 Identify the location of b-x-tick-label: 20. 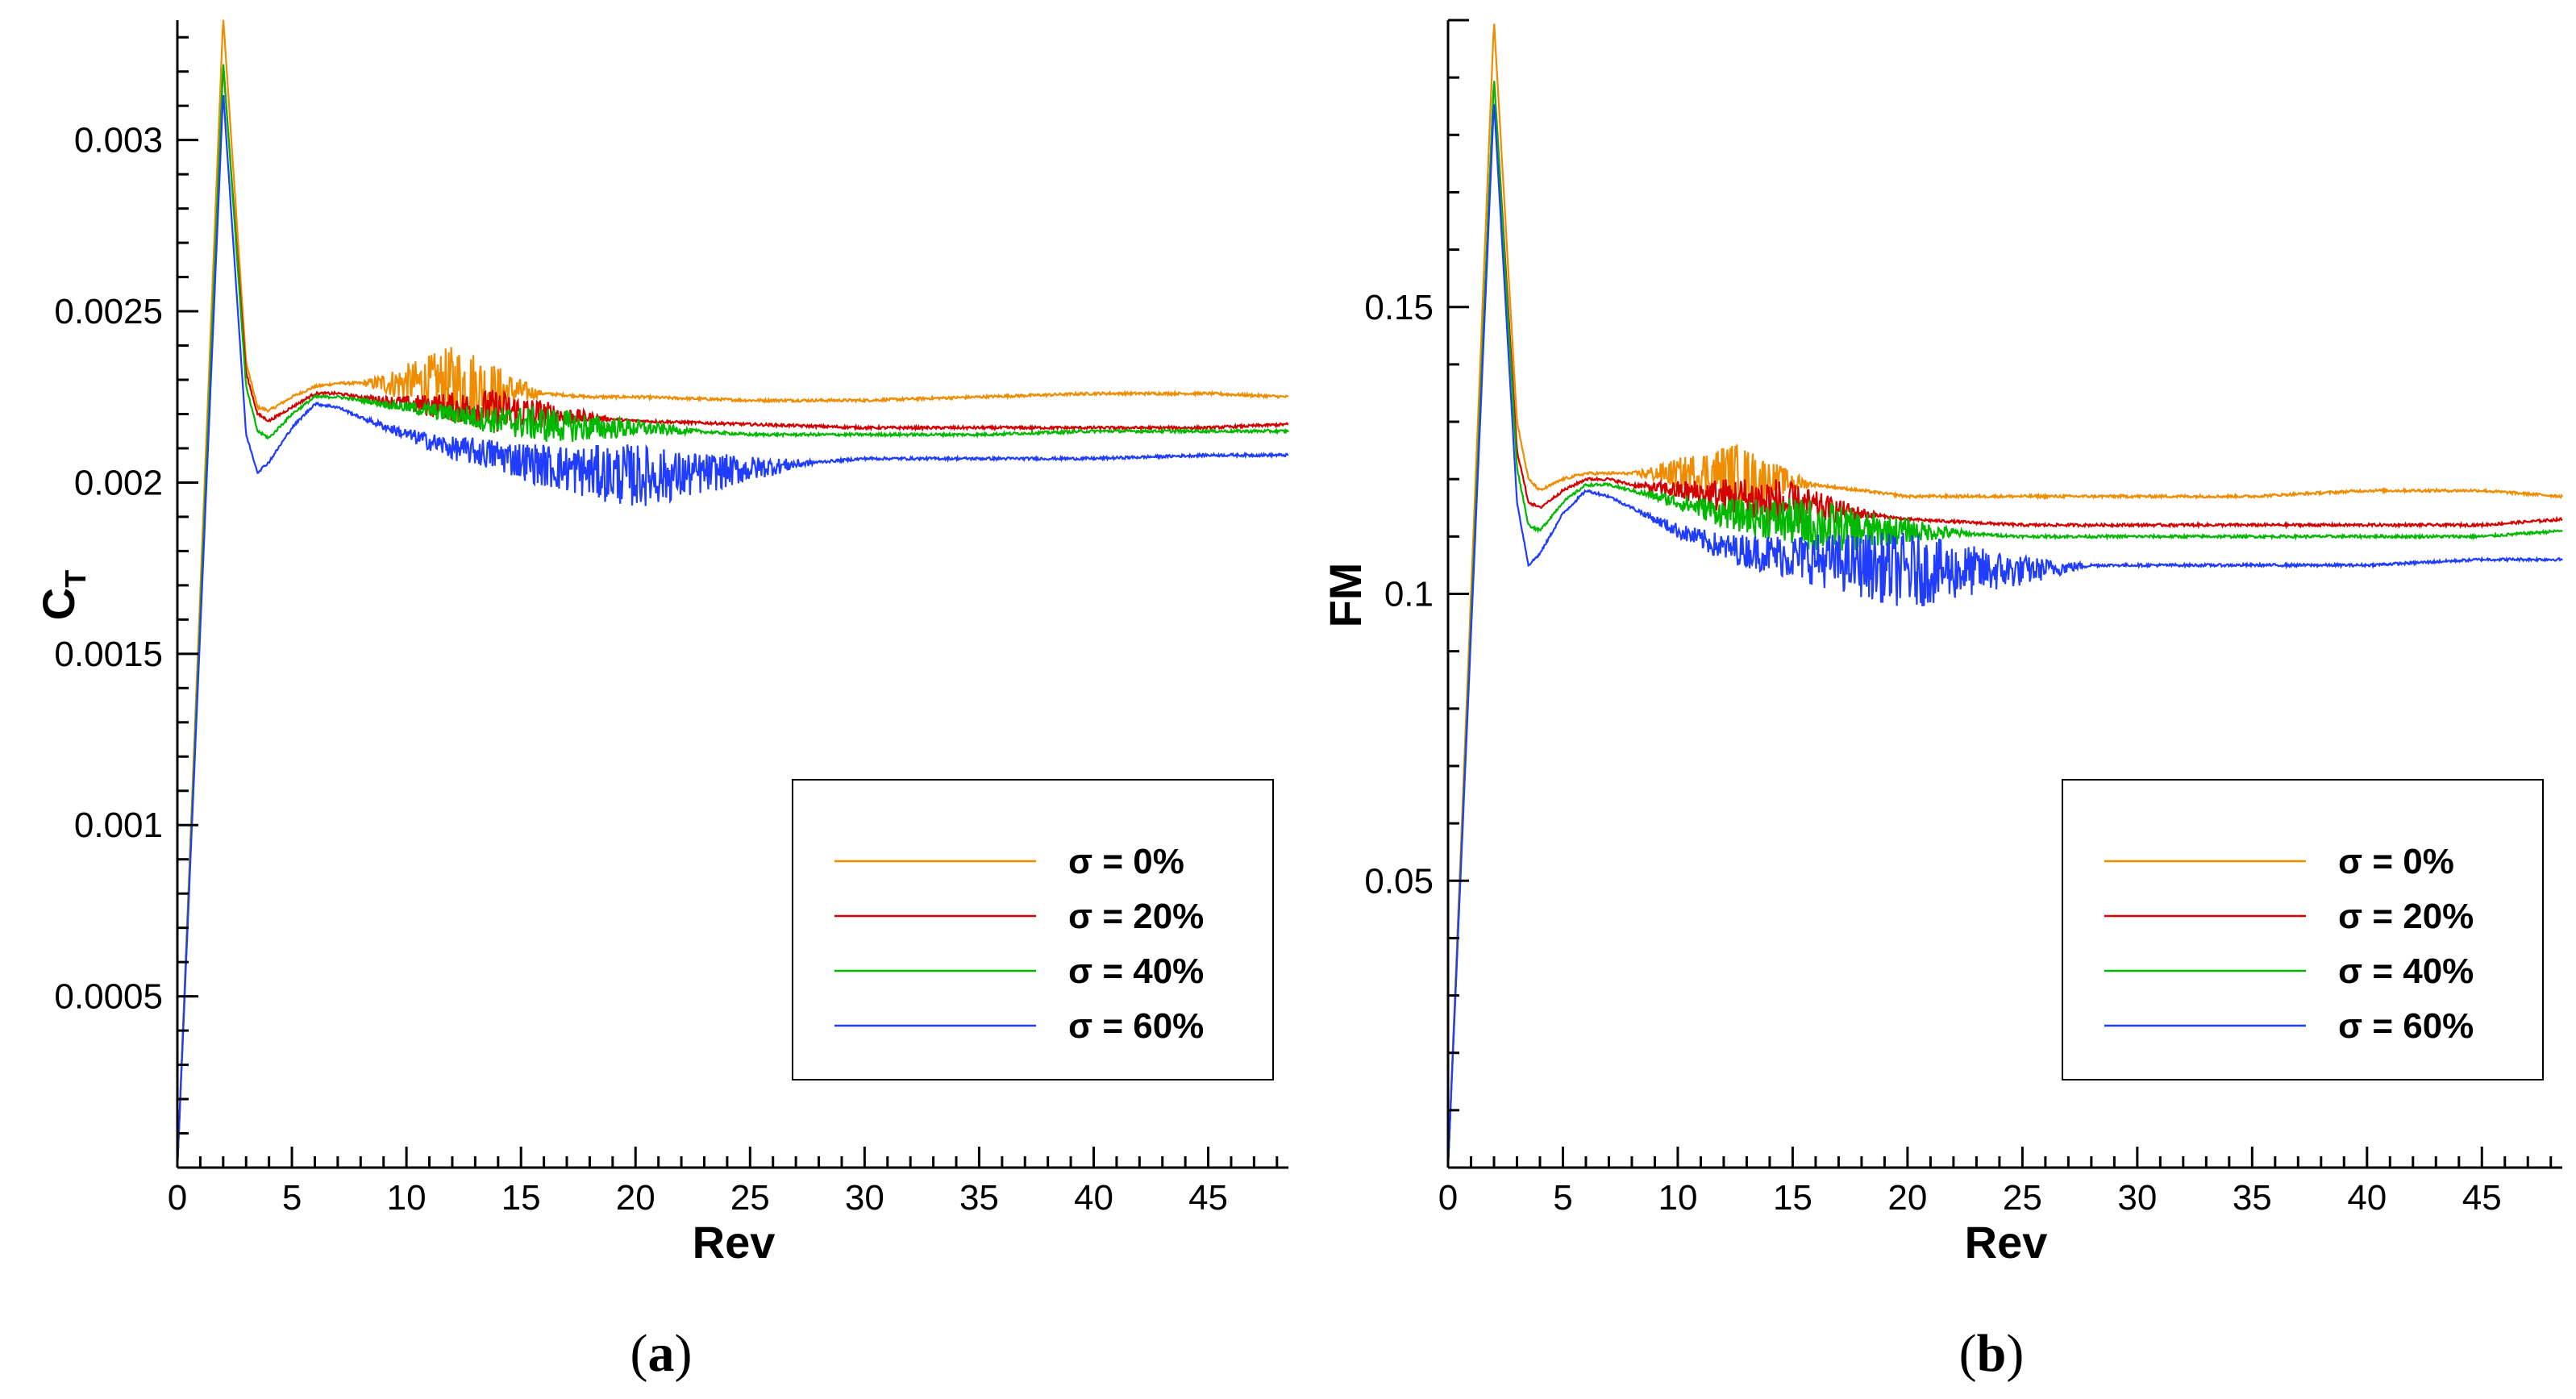
(1907, 1198).